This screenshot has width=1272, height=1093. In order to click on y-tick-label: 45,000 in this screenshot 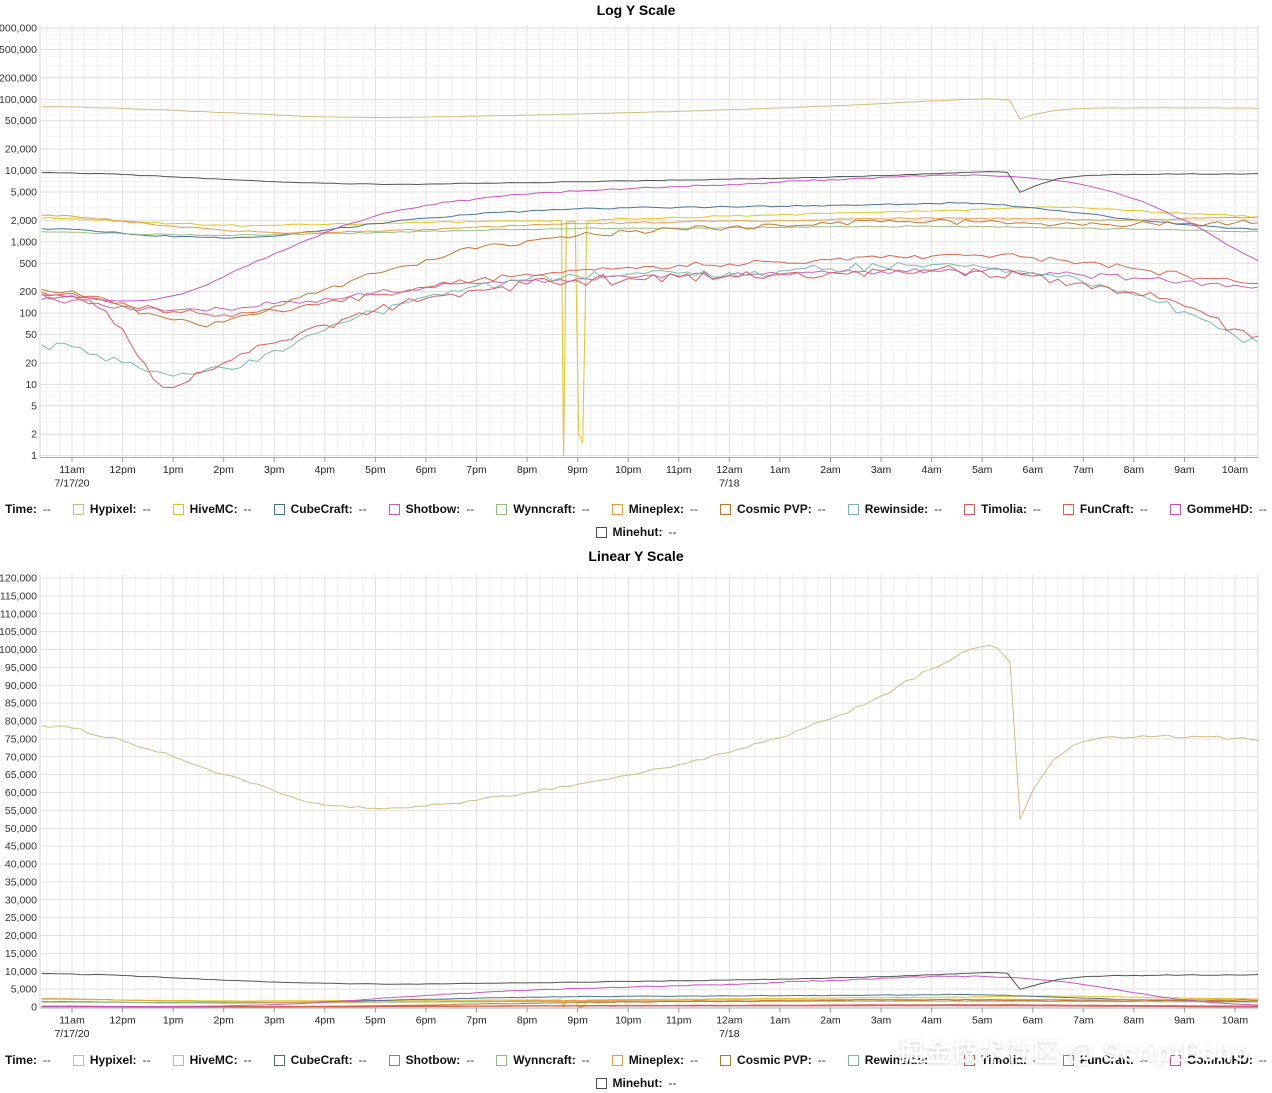, I will do `click(21, 847)`.